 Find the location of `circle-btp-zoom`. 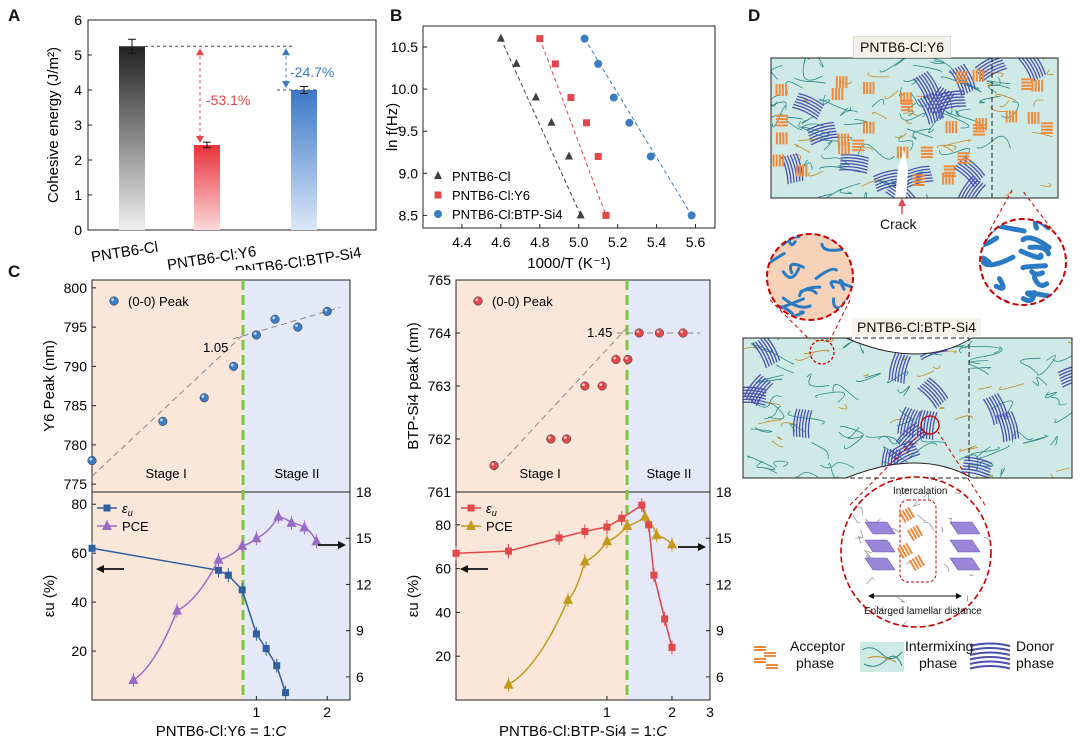

circle-btp-zoom is located at coordinates (1023, 262).